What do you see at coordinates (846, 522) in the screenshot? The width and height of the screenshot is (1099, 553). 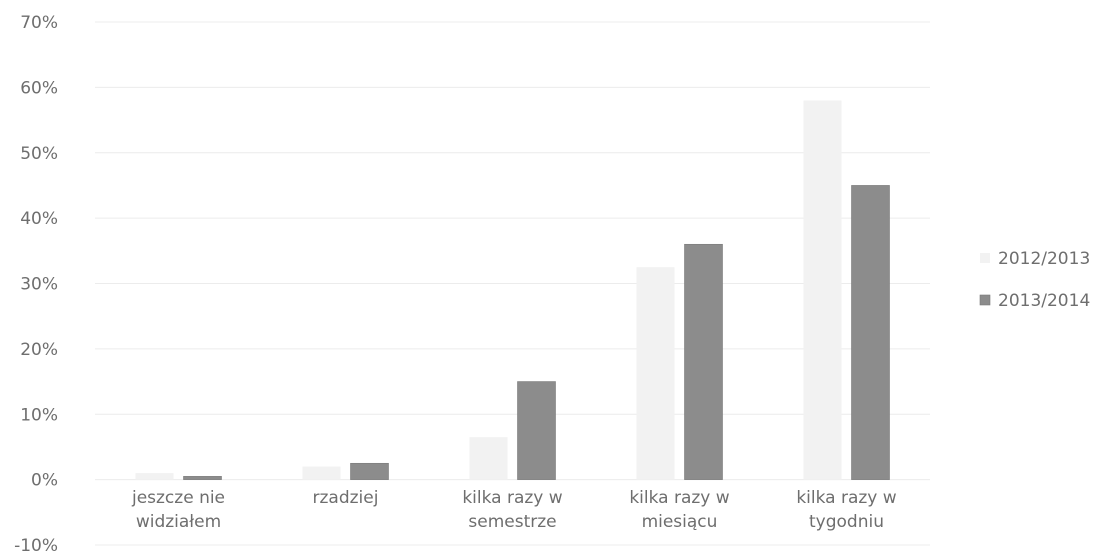 I see `x-category-label: tygodniu` at bounding box center [846, 522].